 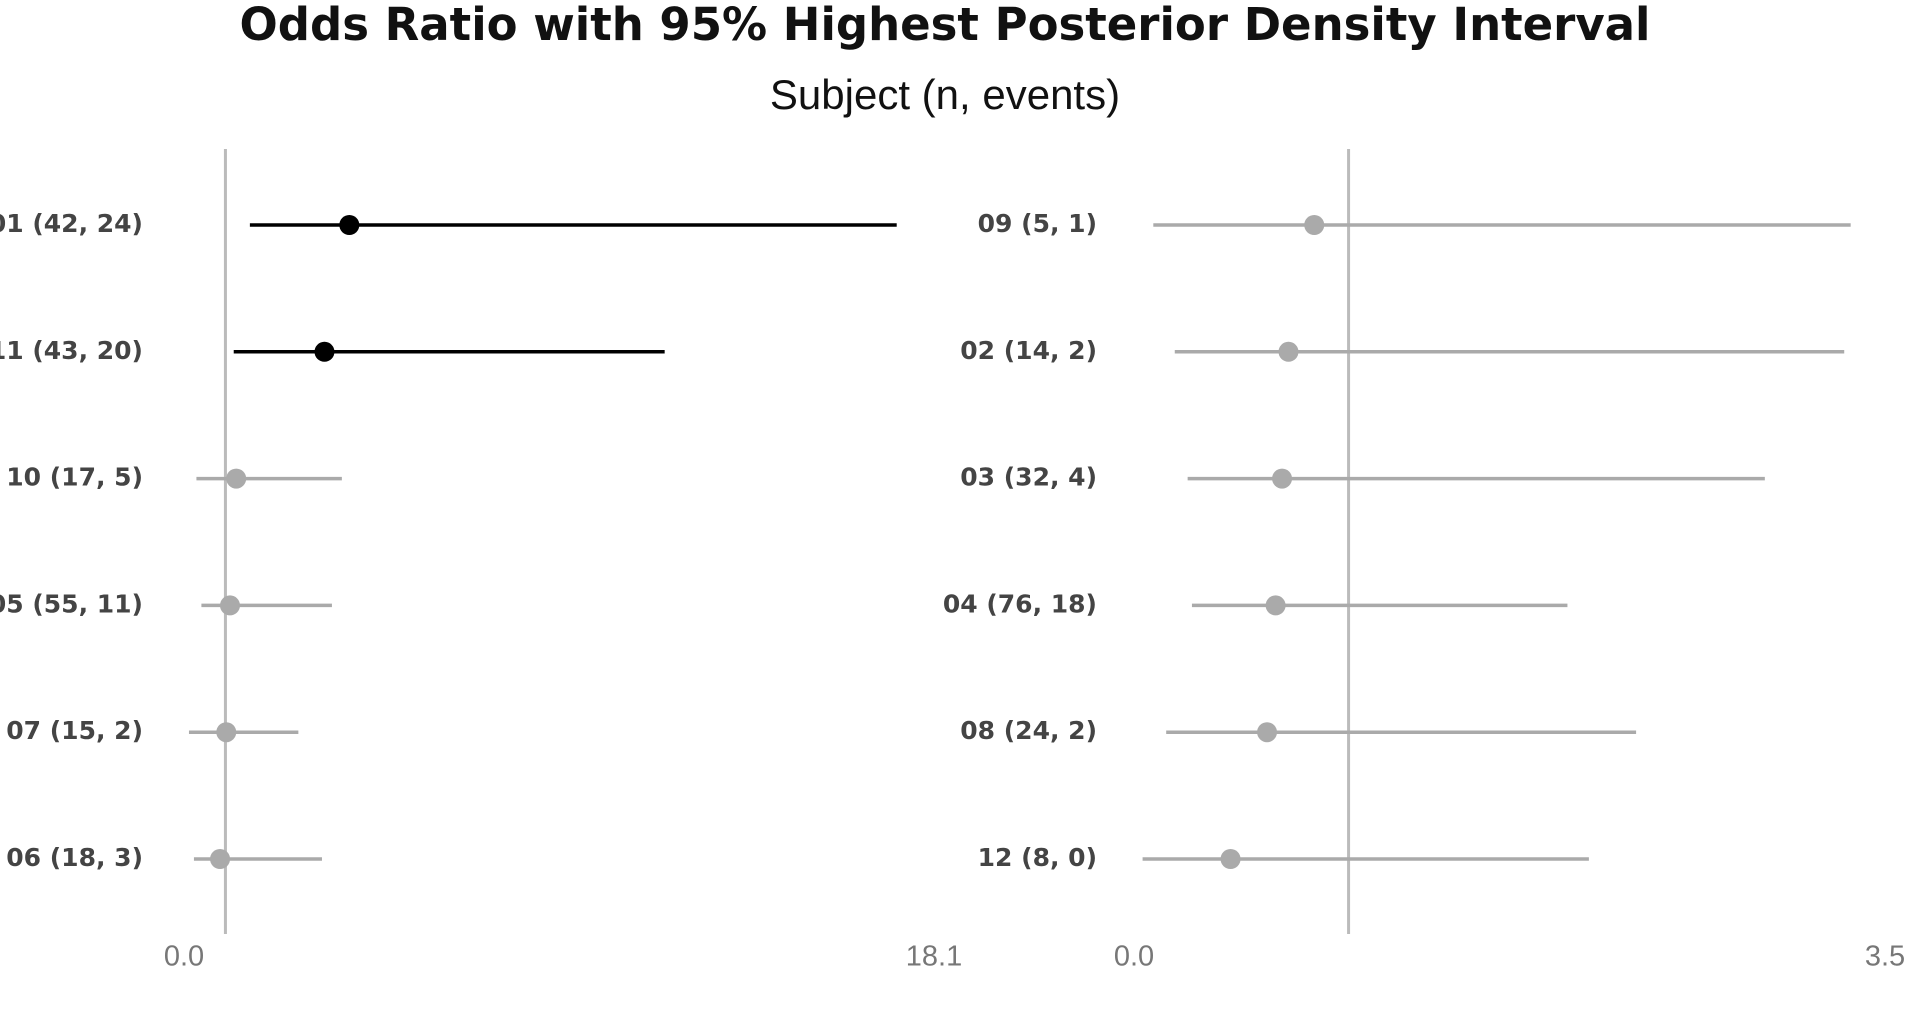 What do you see at coordinates (934, 957) in the screenshot?
I see `x-tick-label: 18.1` at bounding box center [934, 957].